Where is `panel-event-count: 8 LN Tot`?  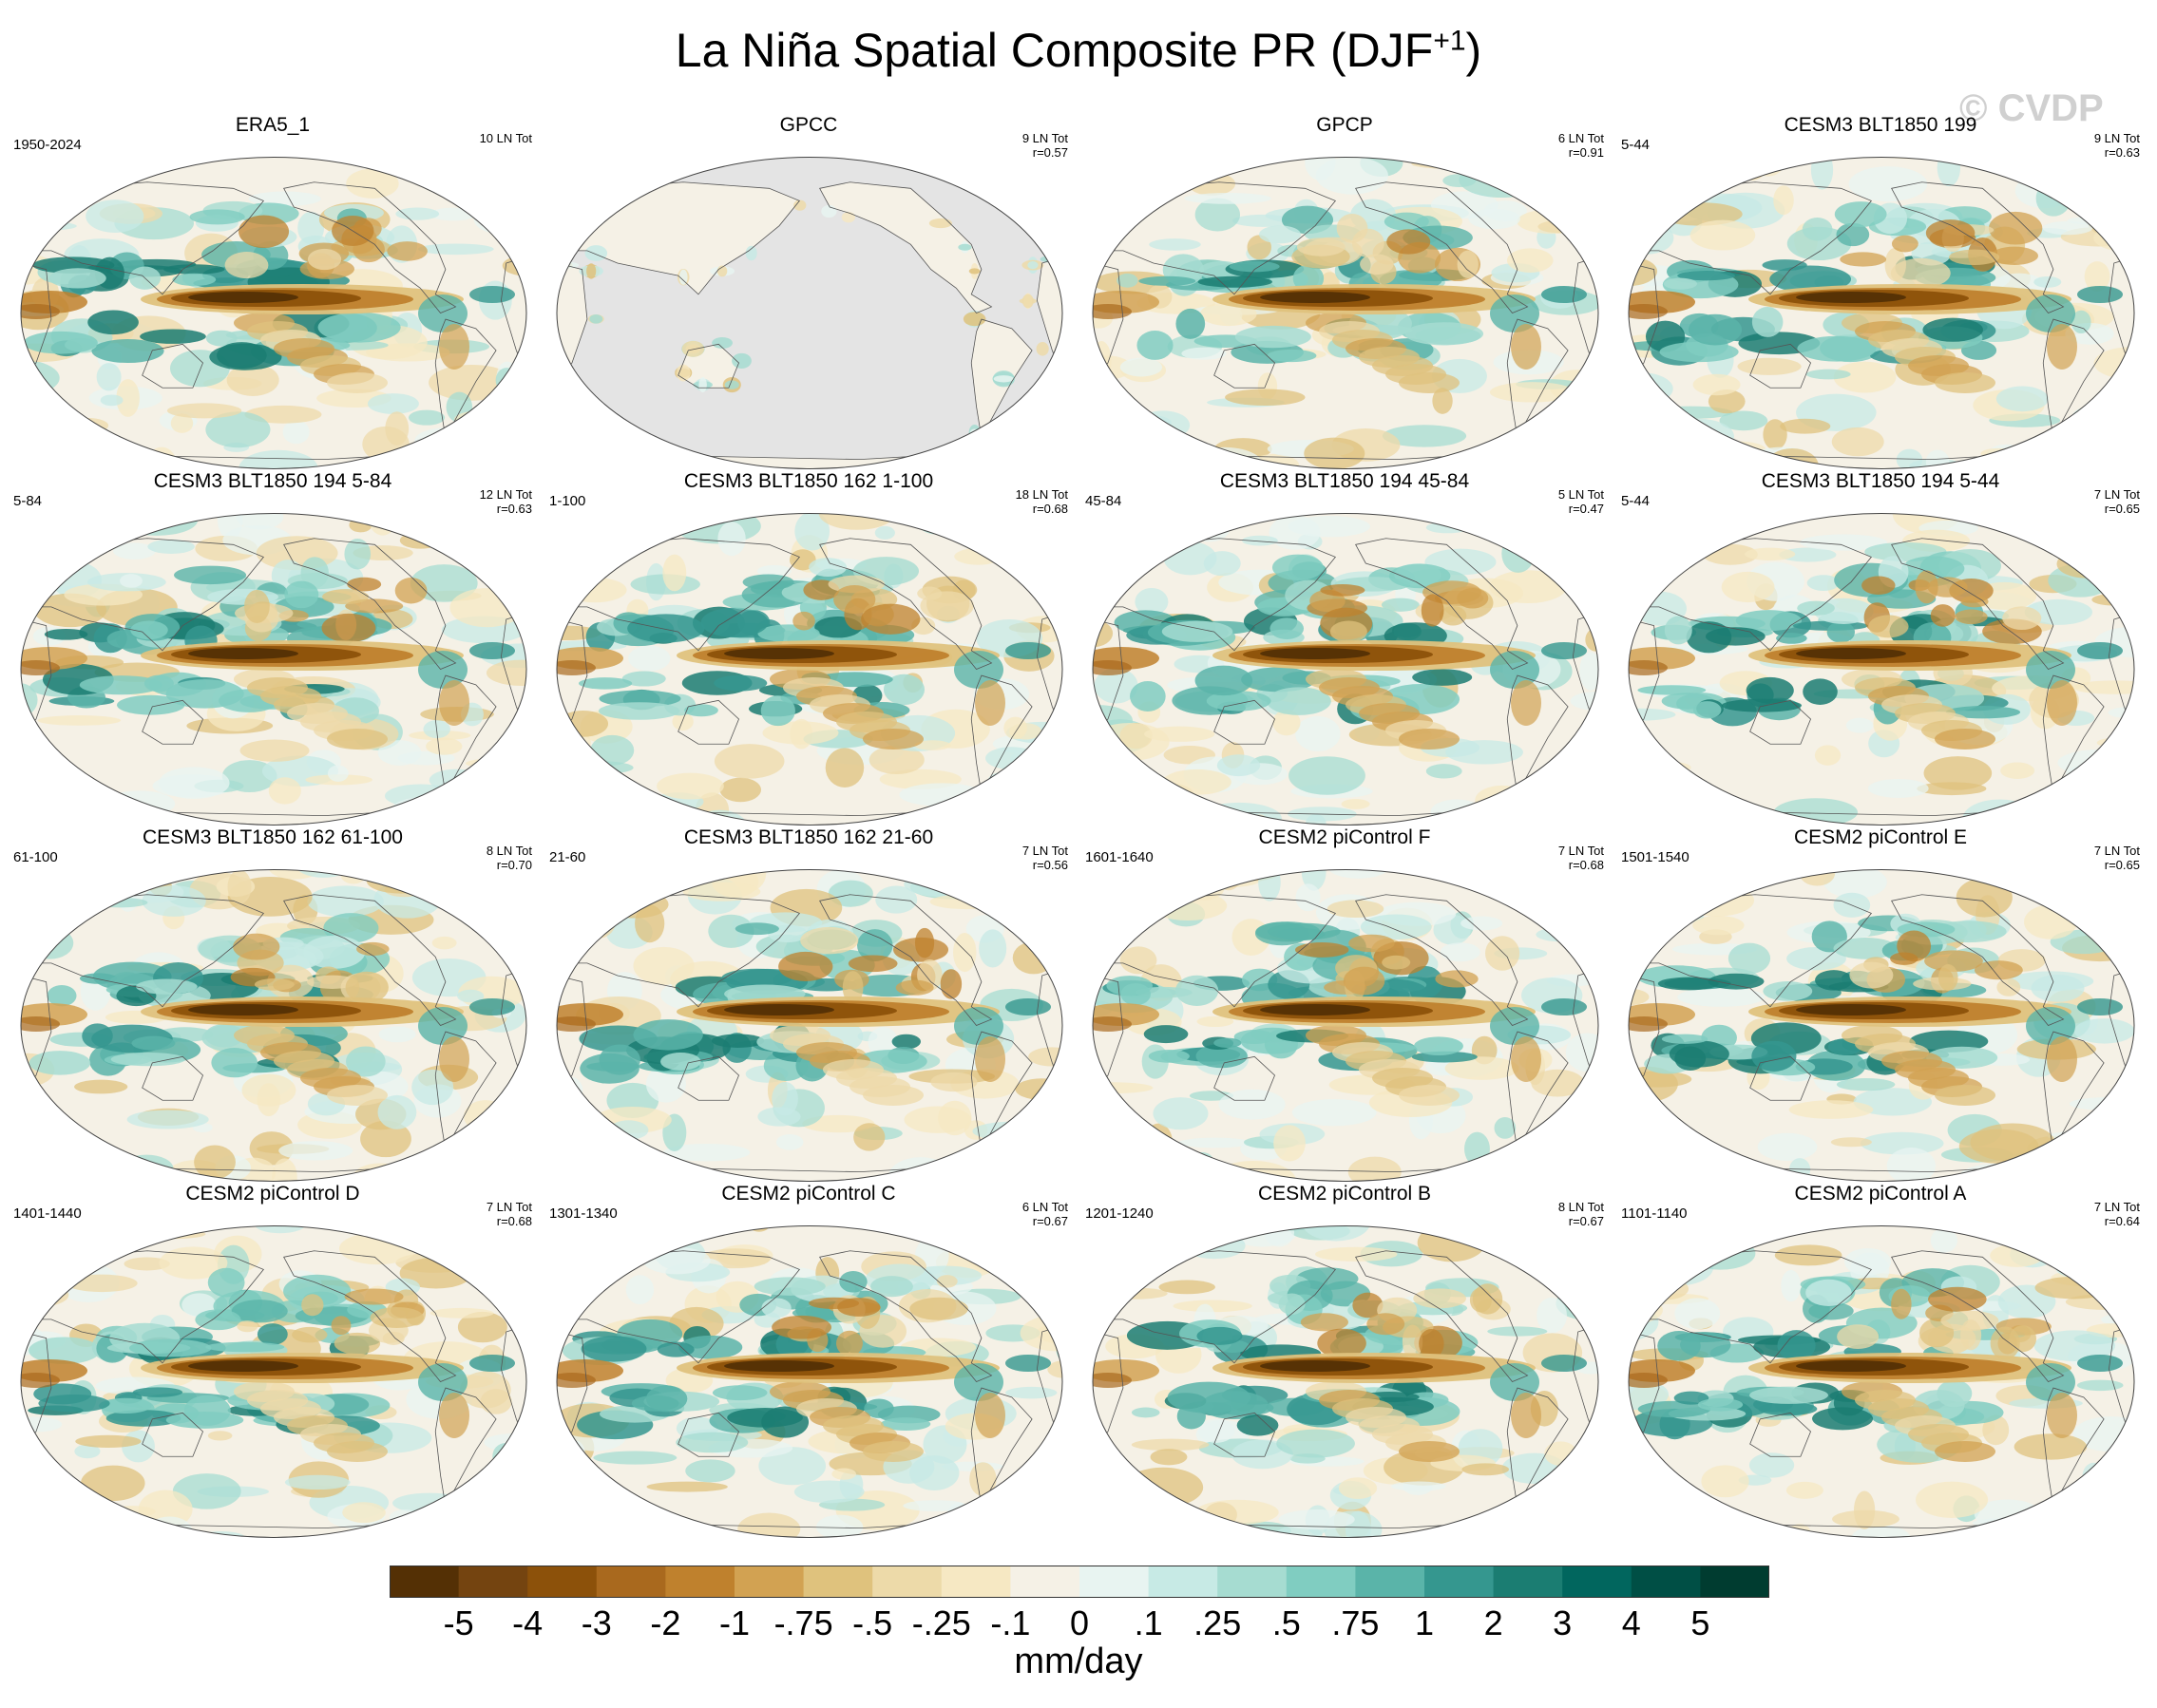 panel-event-count: 8 LN Tot is located at coordinates (509, 851).